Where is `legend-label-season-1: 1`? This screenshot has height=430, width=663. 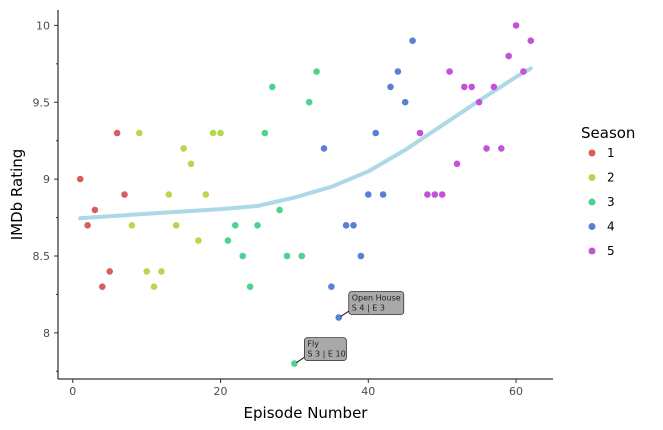
legend-label-season-1: 1 is located at coordinates (611, 153).